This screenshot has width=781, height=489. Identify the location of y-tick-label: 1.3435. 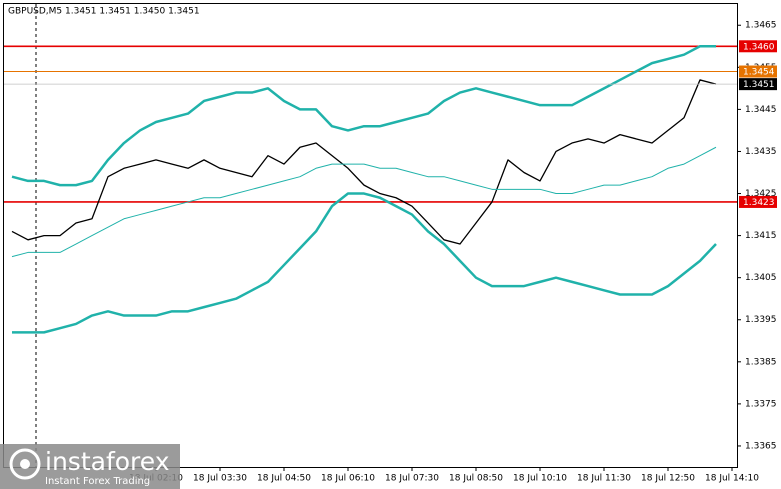
(761, 152).